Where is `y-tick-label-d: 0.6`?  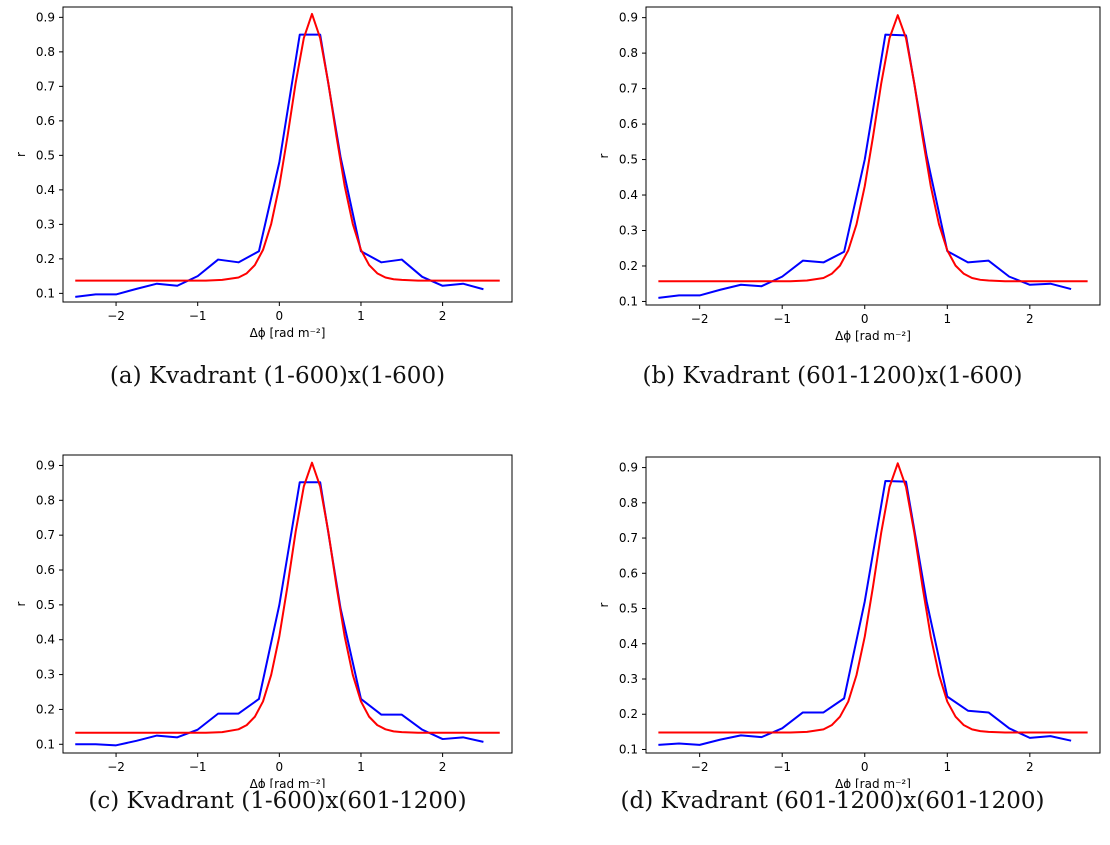 y-tick-label-d: 0.6 is located at coordinates (628, 573).